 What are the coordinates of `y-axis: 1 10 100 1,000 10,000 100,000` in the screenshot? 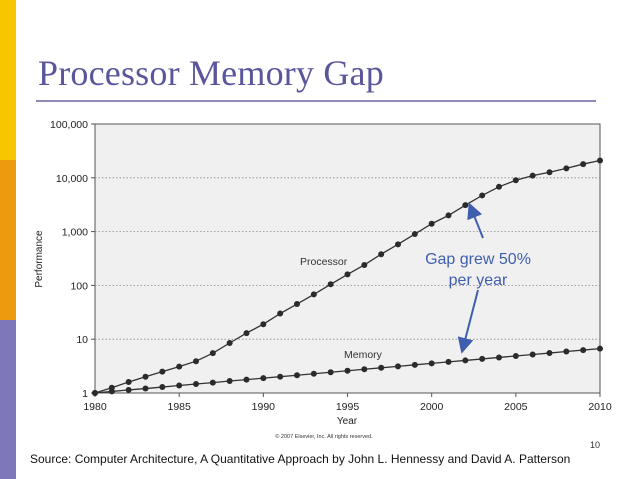 It's located at (72, 259).